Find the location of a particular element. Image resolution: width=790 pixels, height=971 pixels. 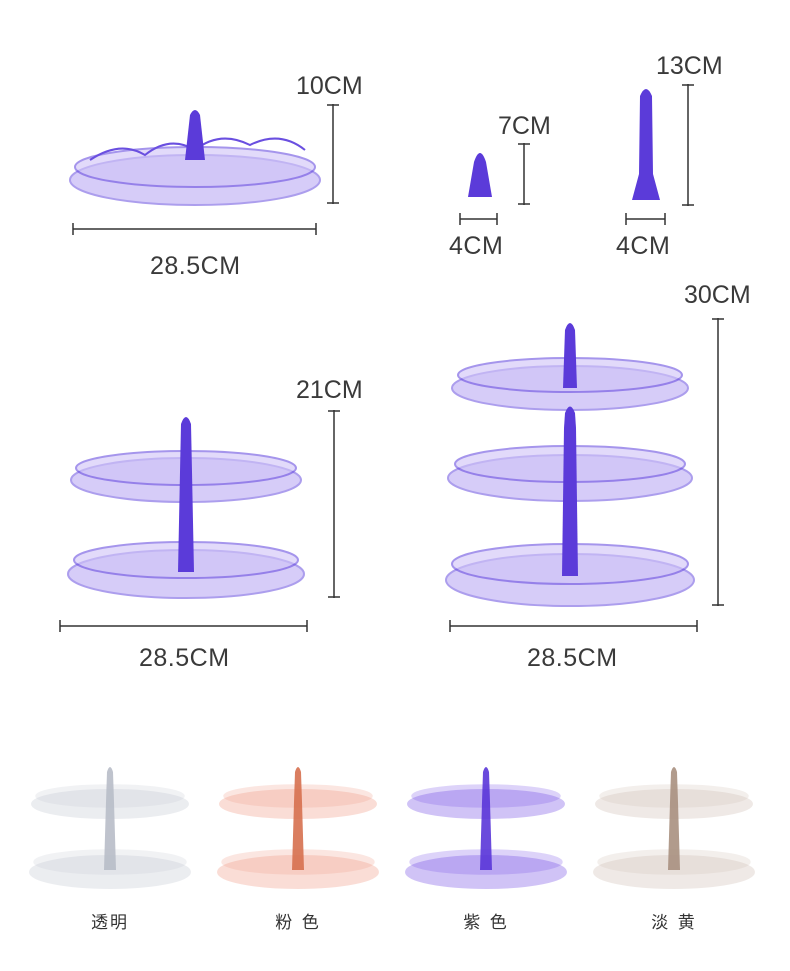

small-pole-width-line is located at coordinates (478, 219).